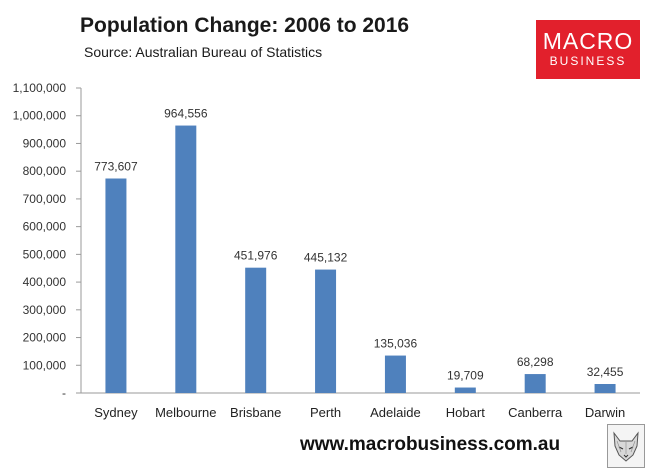 This screenshot has height=476, width=660. Describe the element at coordinates (256, 256) in the screenshot. I see `data-label: 451,976` at that location.